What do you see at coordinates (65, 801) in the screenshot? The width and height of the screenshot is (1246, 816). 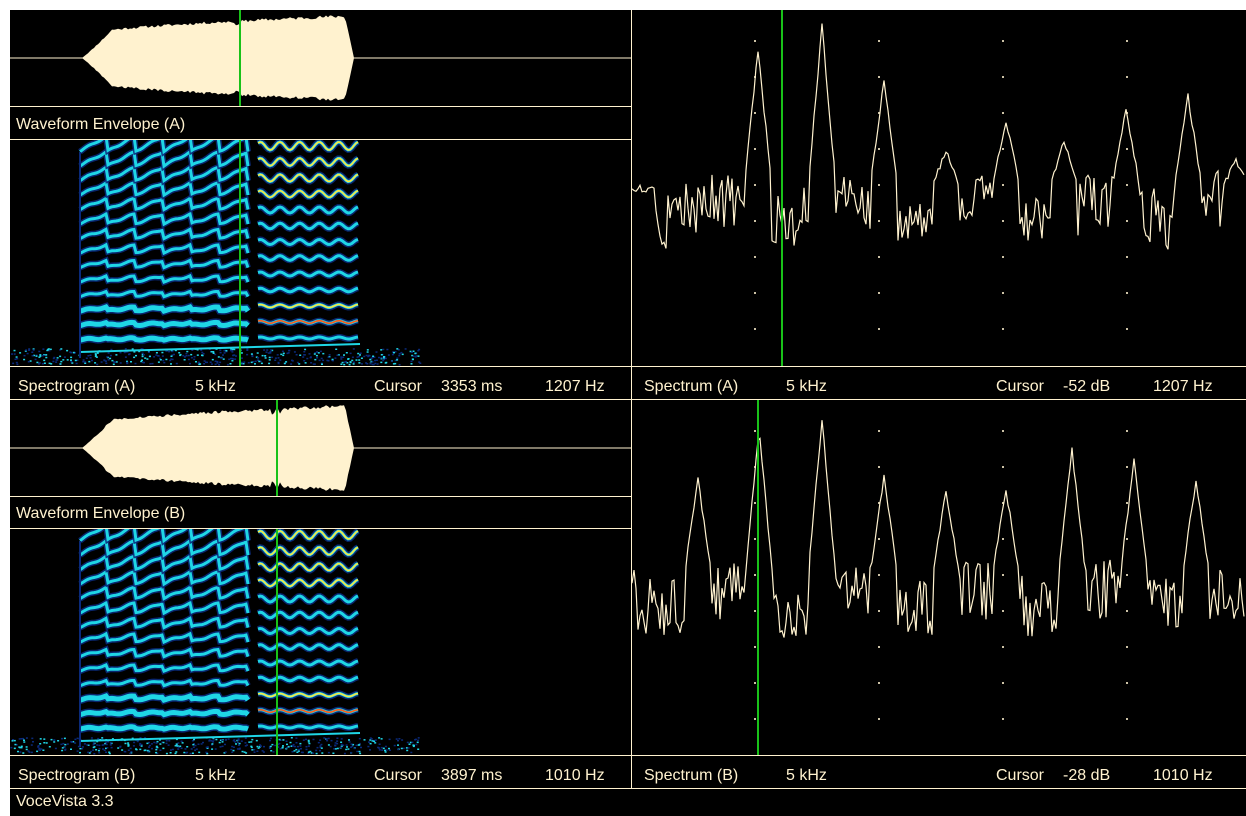 I see `app-status-text: VoceVista 3.3` at bounding box center [65, 801].